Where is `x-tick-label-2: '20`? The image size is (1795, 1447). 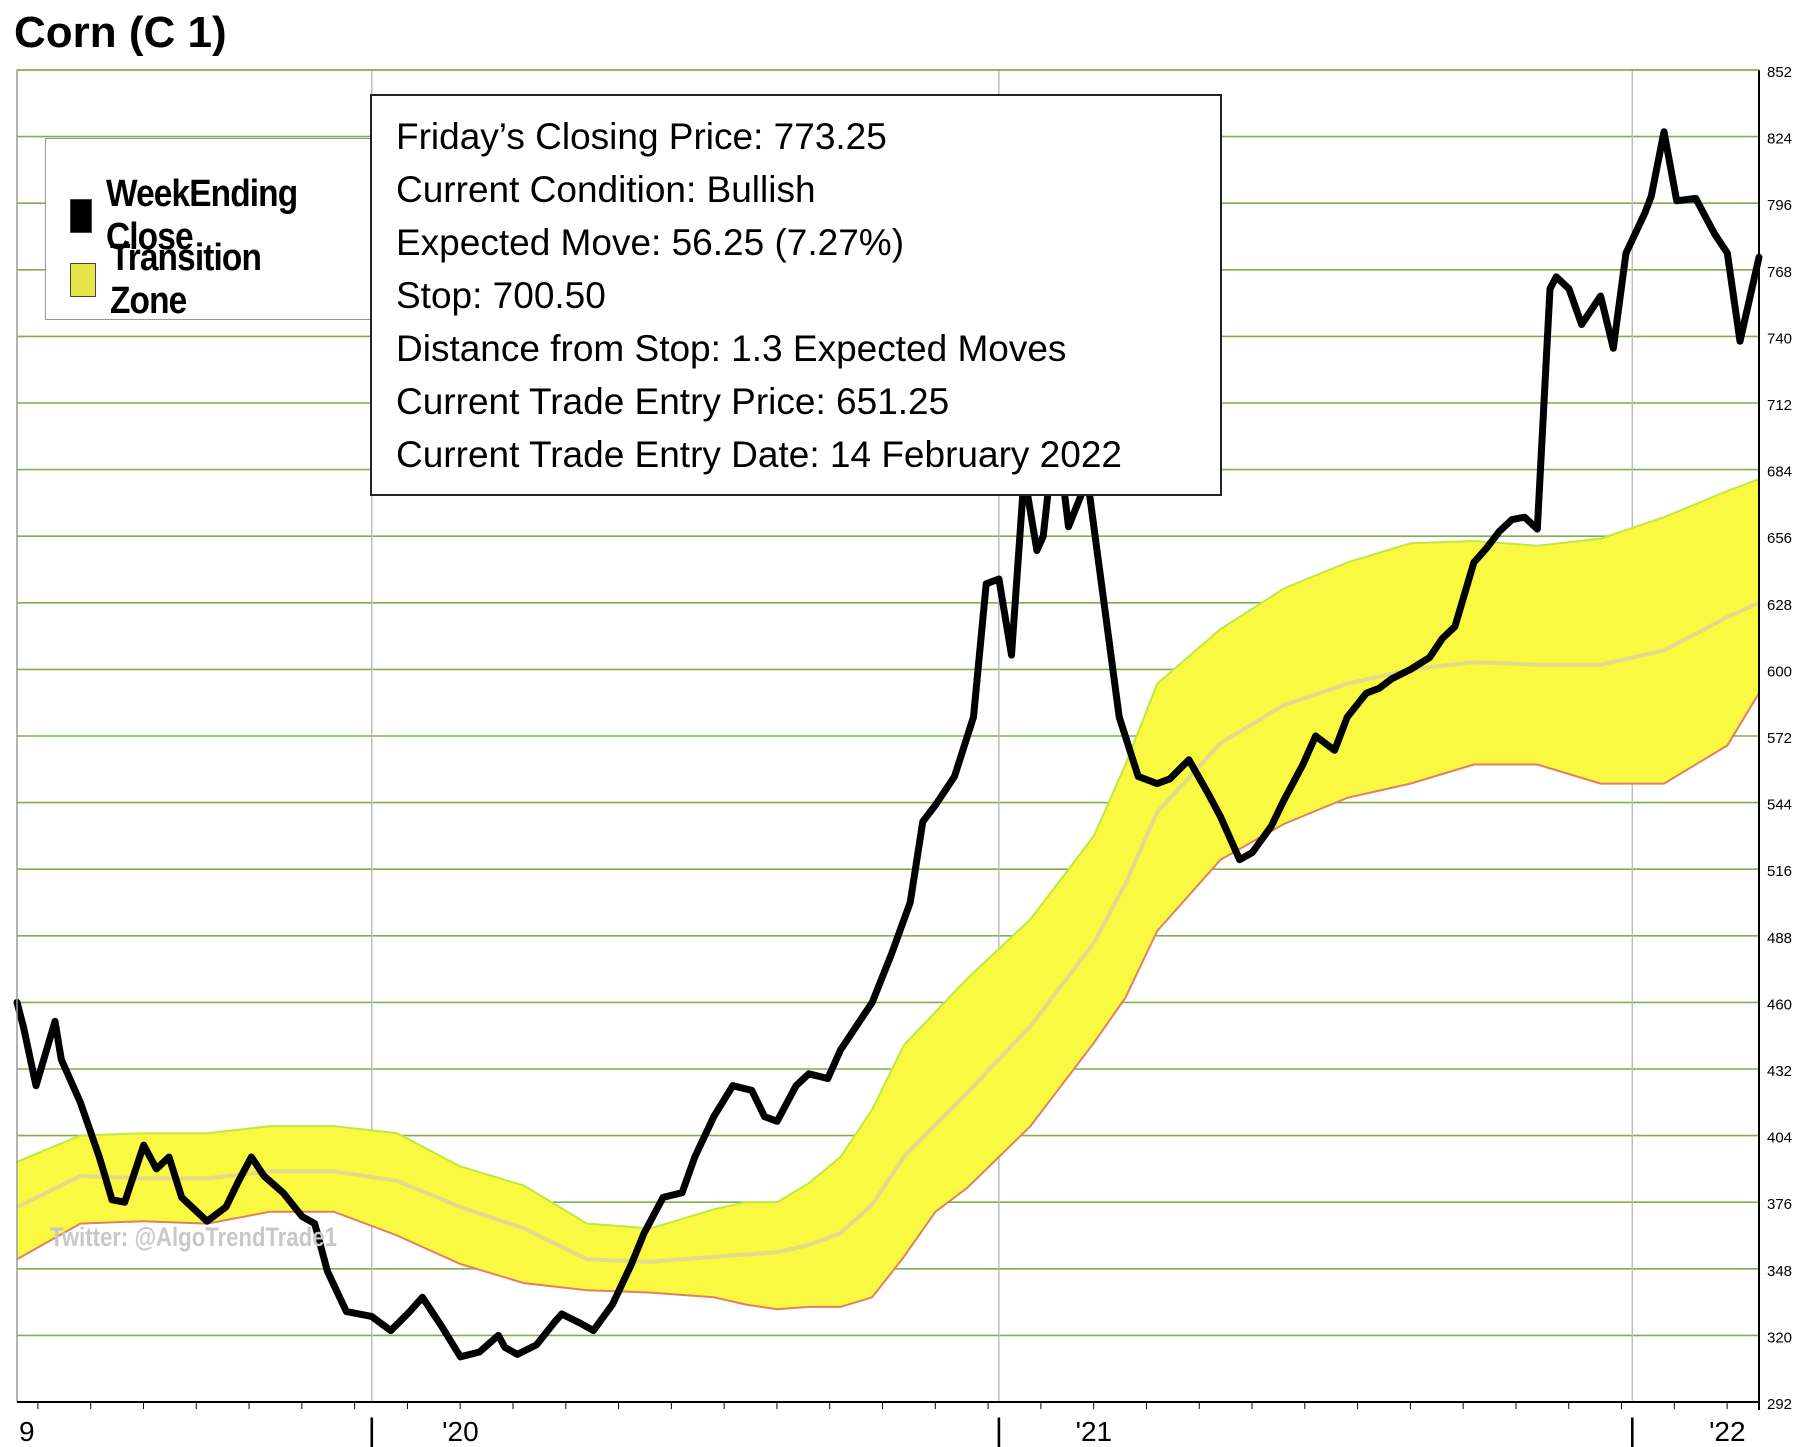
x-tick-label-2: '20 is located at coordinates (460, 1431).